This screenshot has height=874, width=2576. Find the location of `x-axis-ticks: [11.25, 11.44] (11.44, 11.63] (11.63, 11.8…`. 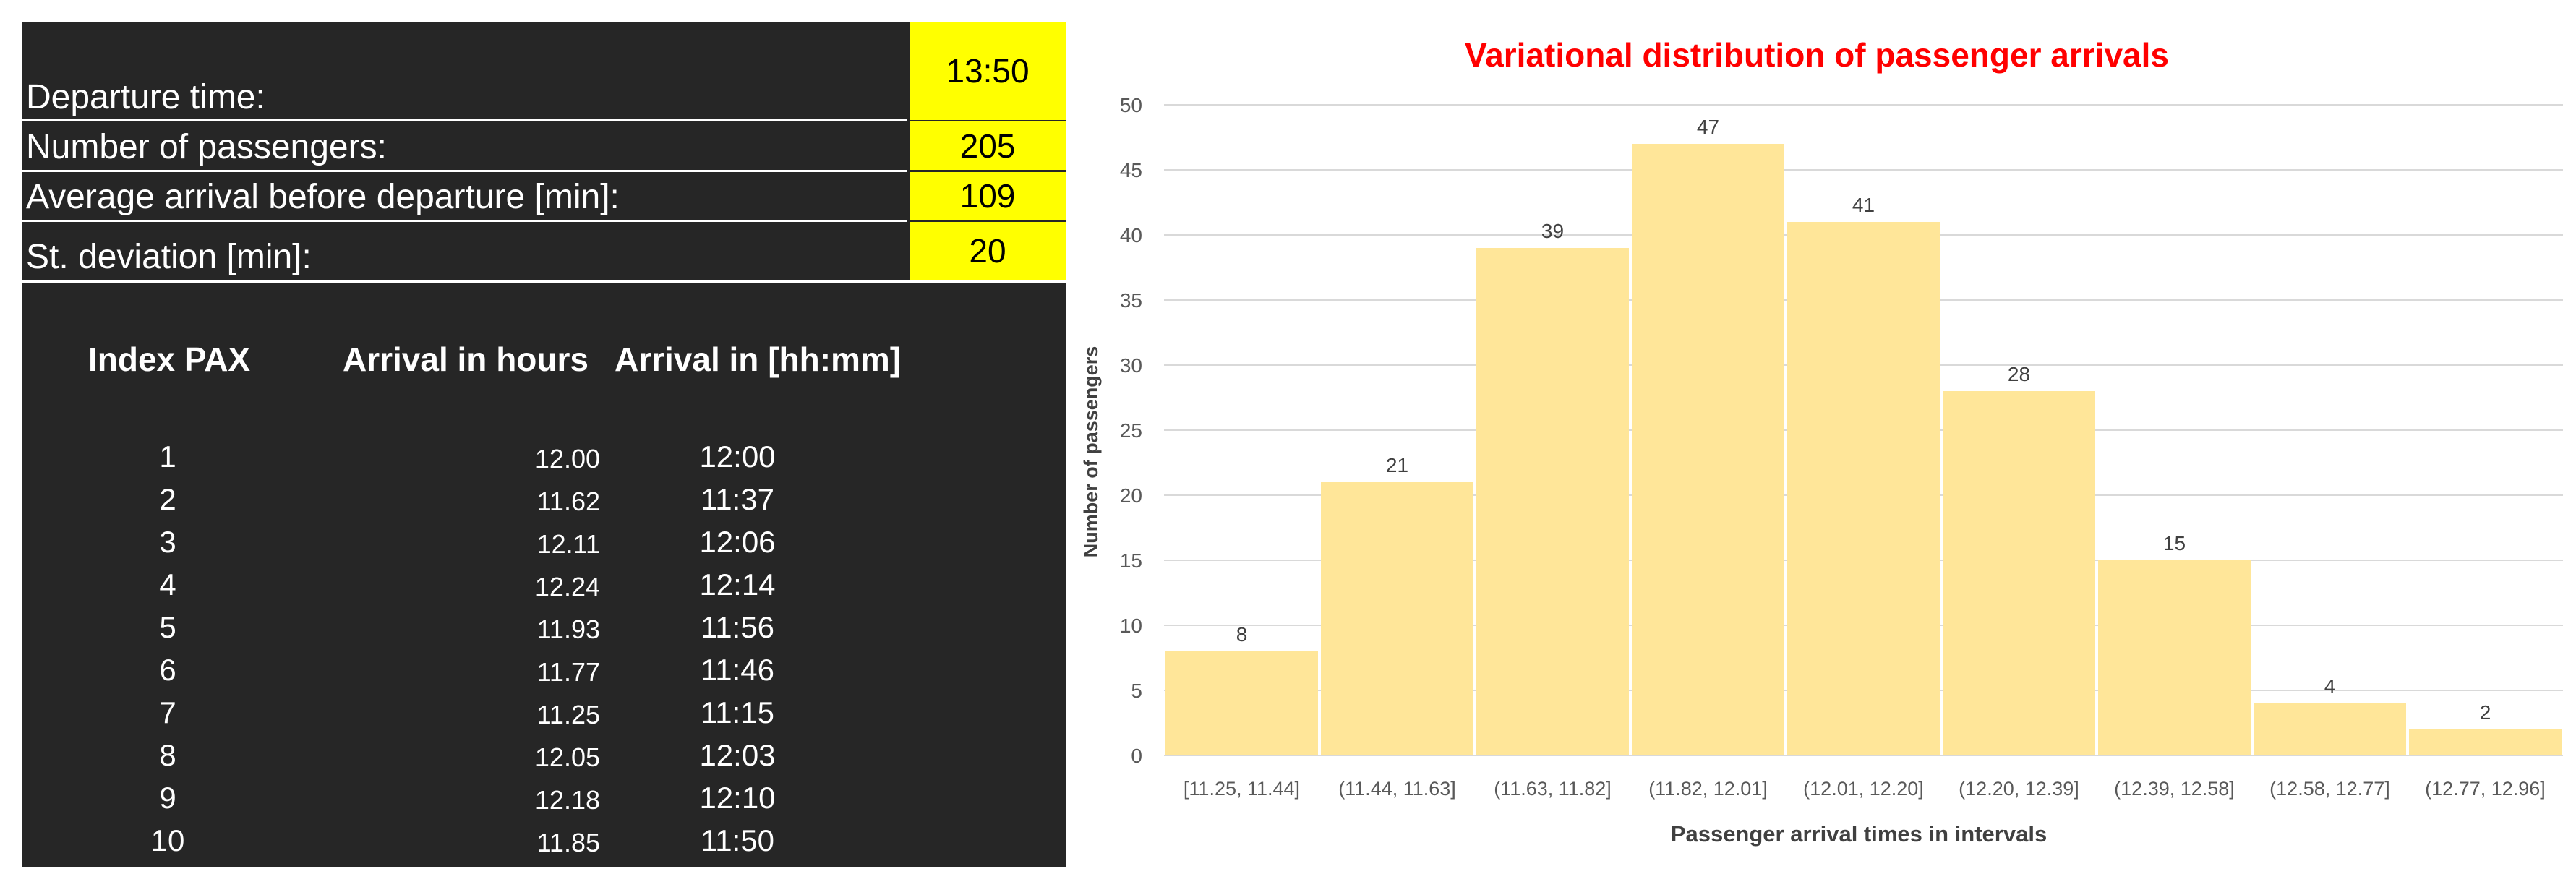

x-axis-ticks: [11.25, 11.44] (11.44, 11.63] (11.63, 11.8… is located at coordinates (1865, 789).